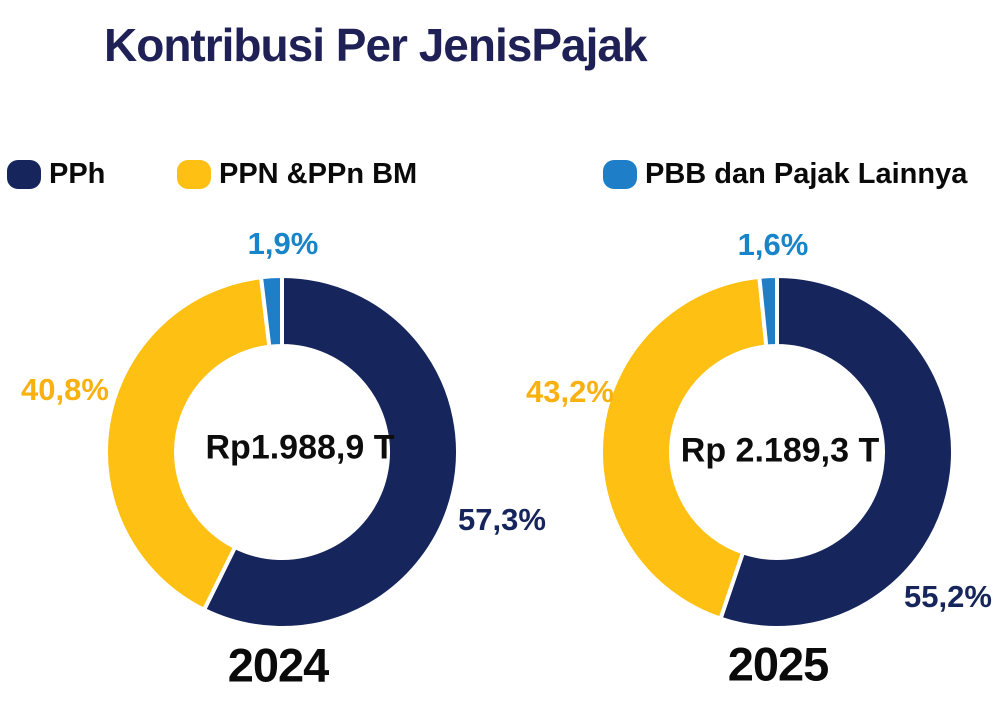  I want to click on label-2025-total: Rp 2.189,3 T, so click(780, 450).